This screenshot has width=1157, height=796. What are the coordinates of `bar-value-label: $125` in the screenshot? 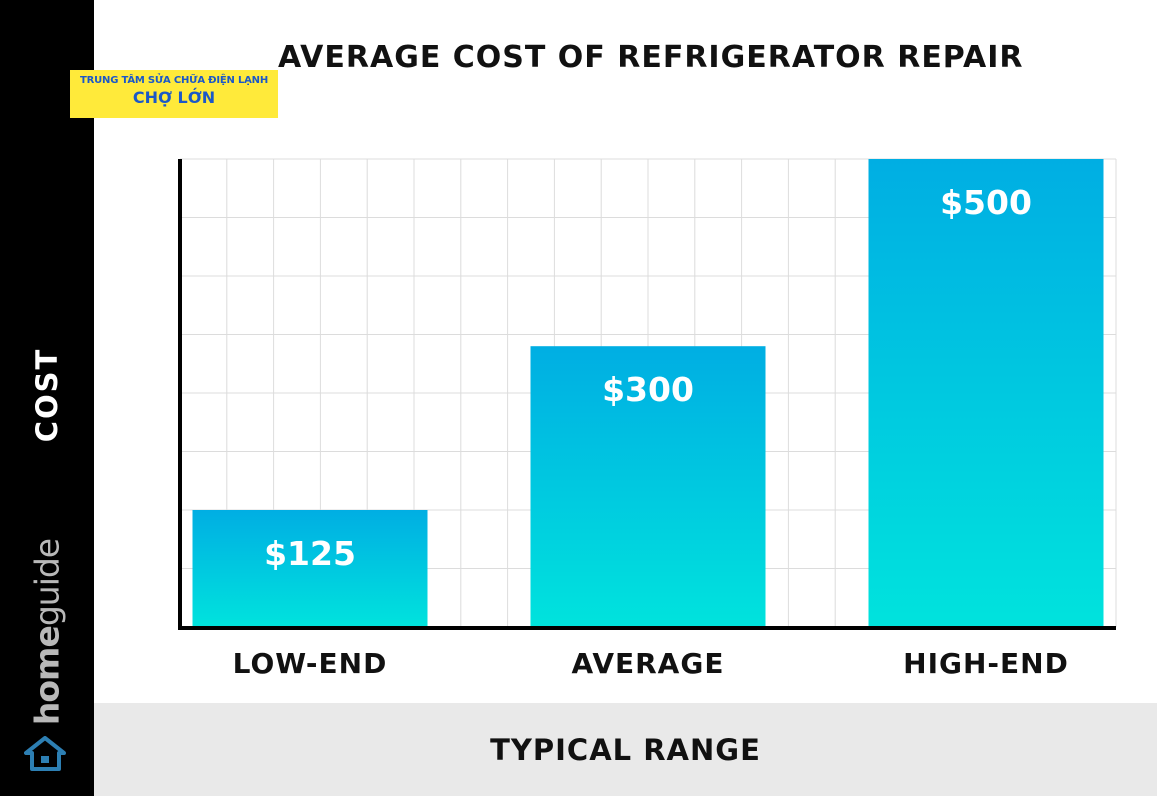 It's located at (310, 553).